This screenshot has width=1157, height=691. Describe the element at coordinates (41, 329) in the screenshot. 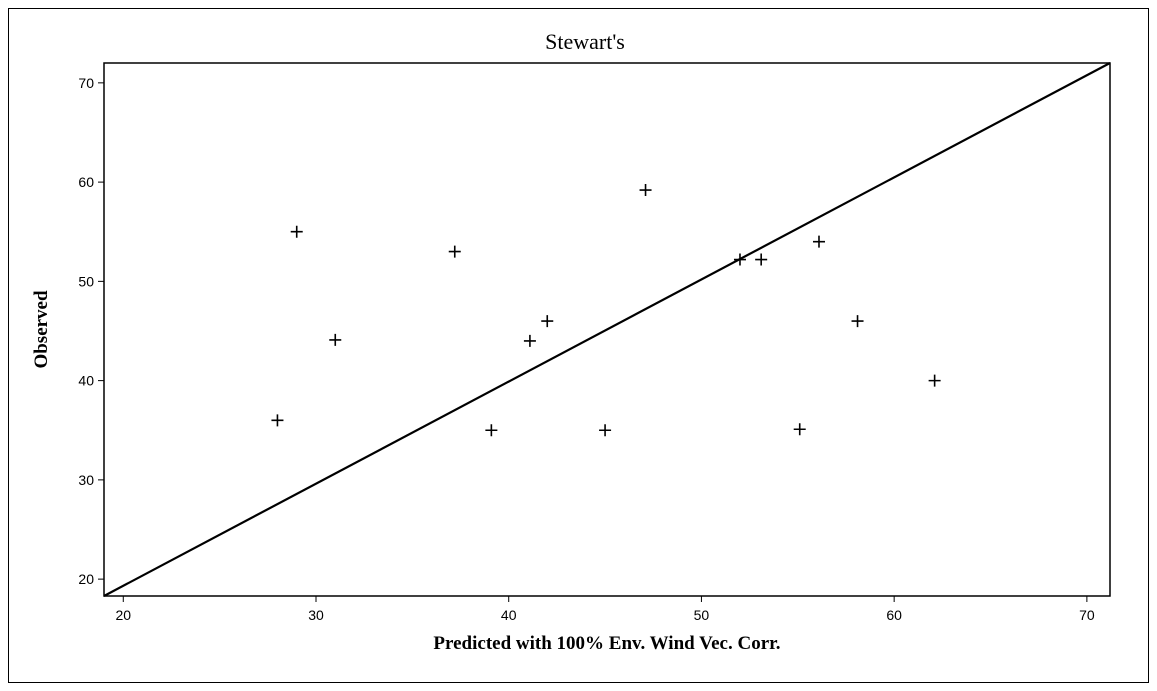

I see `y-axis-label: Observed` at that location.